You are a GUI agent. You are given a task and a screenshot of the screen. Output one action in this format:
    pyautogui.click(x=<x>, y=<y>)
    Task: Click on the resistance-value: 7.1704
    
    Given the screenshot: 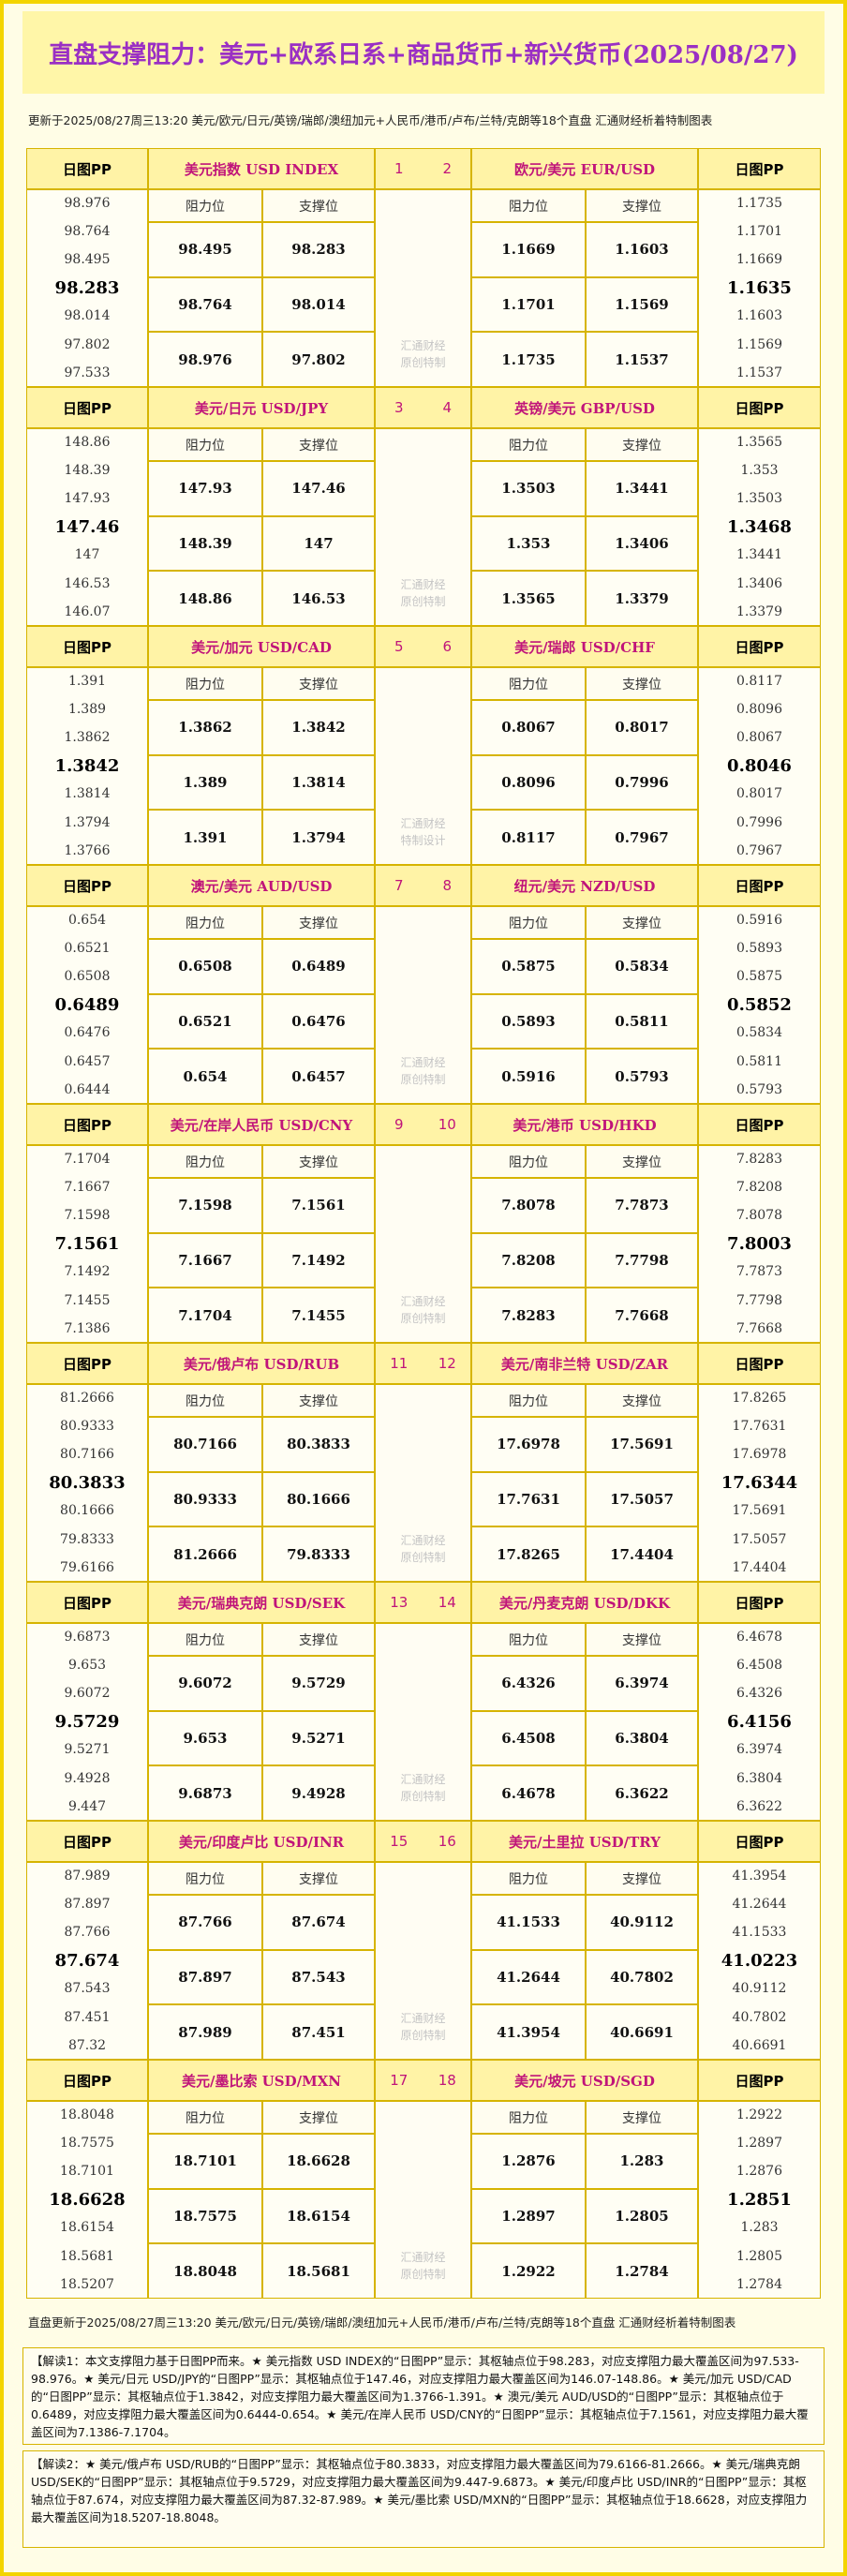 What is the action you would take?
    pyautogui.click(x=205, y=1315)
    